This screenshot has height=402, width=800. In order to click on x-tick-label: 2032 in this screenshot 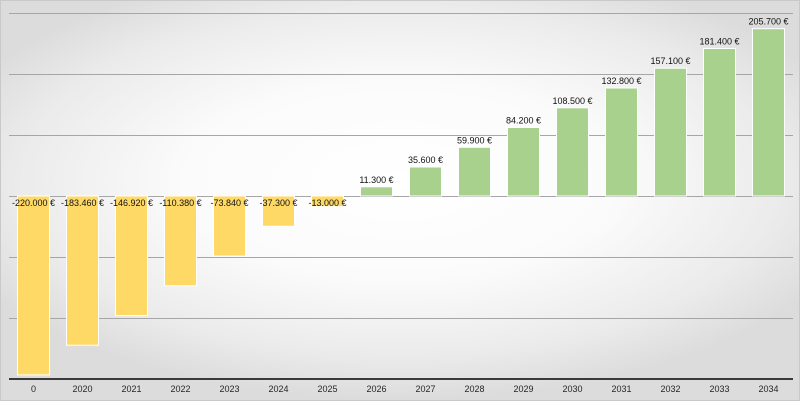, I will do `click(670, 389)`.